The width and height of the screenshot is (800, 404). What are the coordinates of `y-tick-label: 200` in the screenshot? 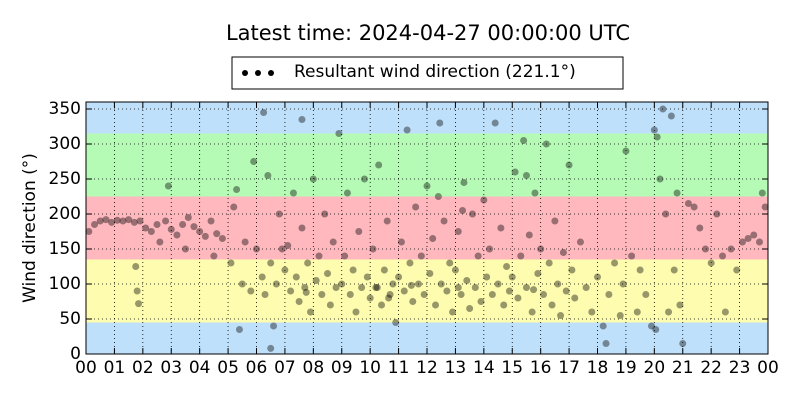 It's located at (65, 214).